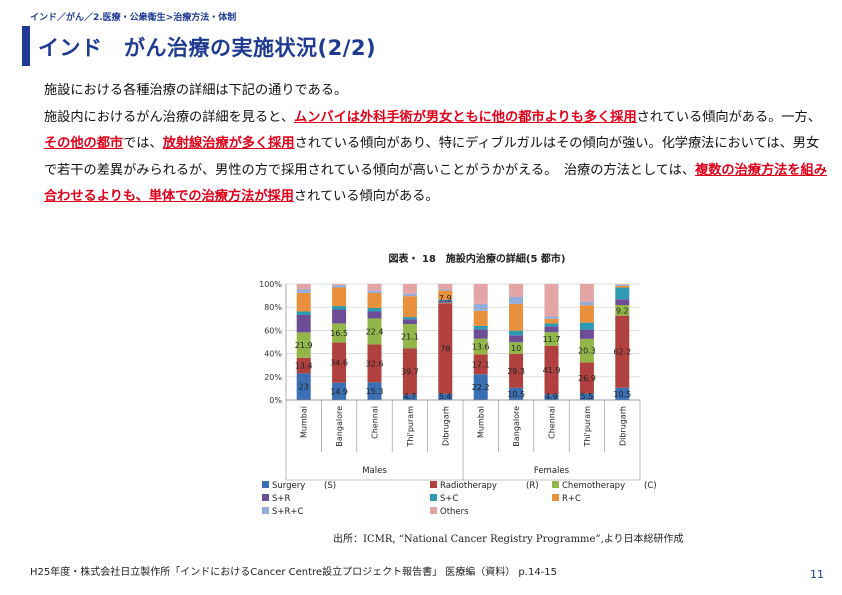  I want to click on data-label: 9.2, so click(622, 310).